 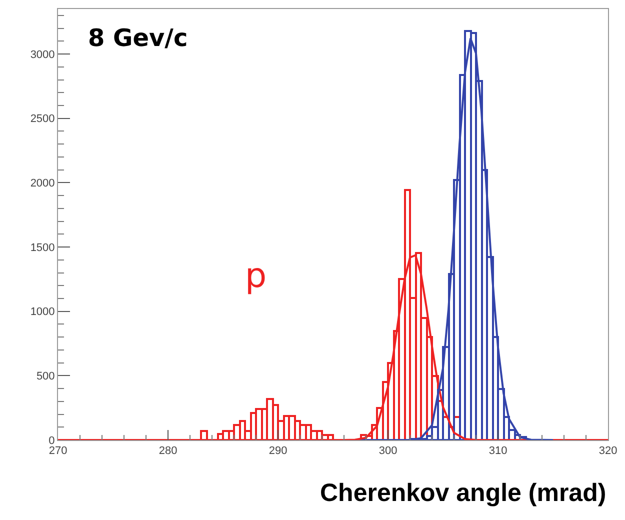 What do you see at coordinates (278, 451) in the screenshot?
I see `x-tick-label: 290` at bounding box center [278, 451].